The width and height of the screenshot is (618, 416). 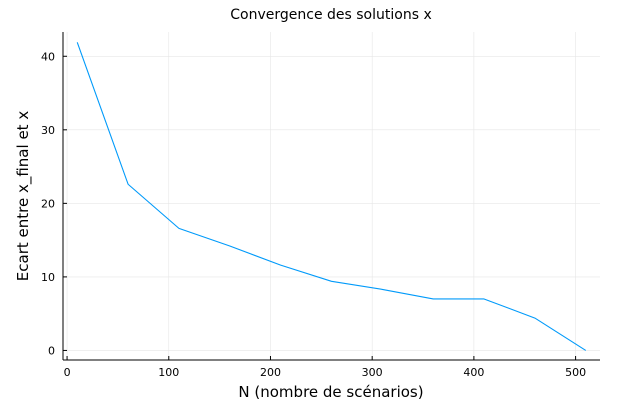 I want to click on chart-title: Convergence des solutions x, so click(x=330, y=15).